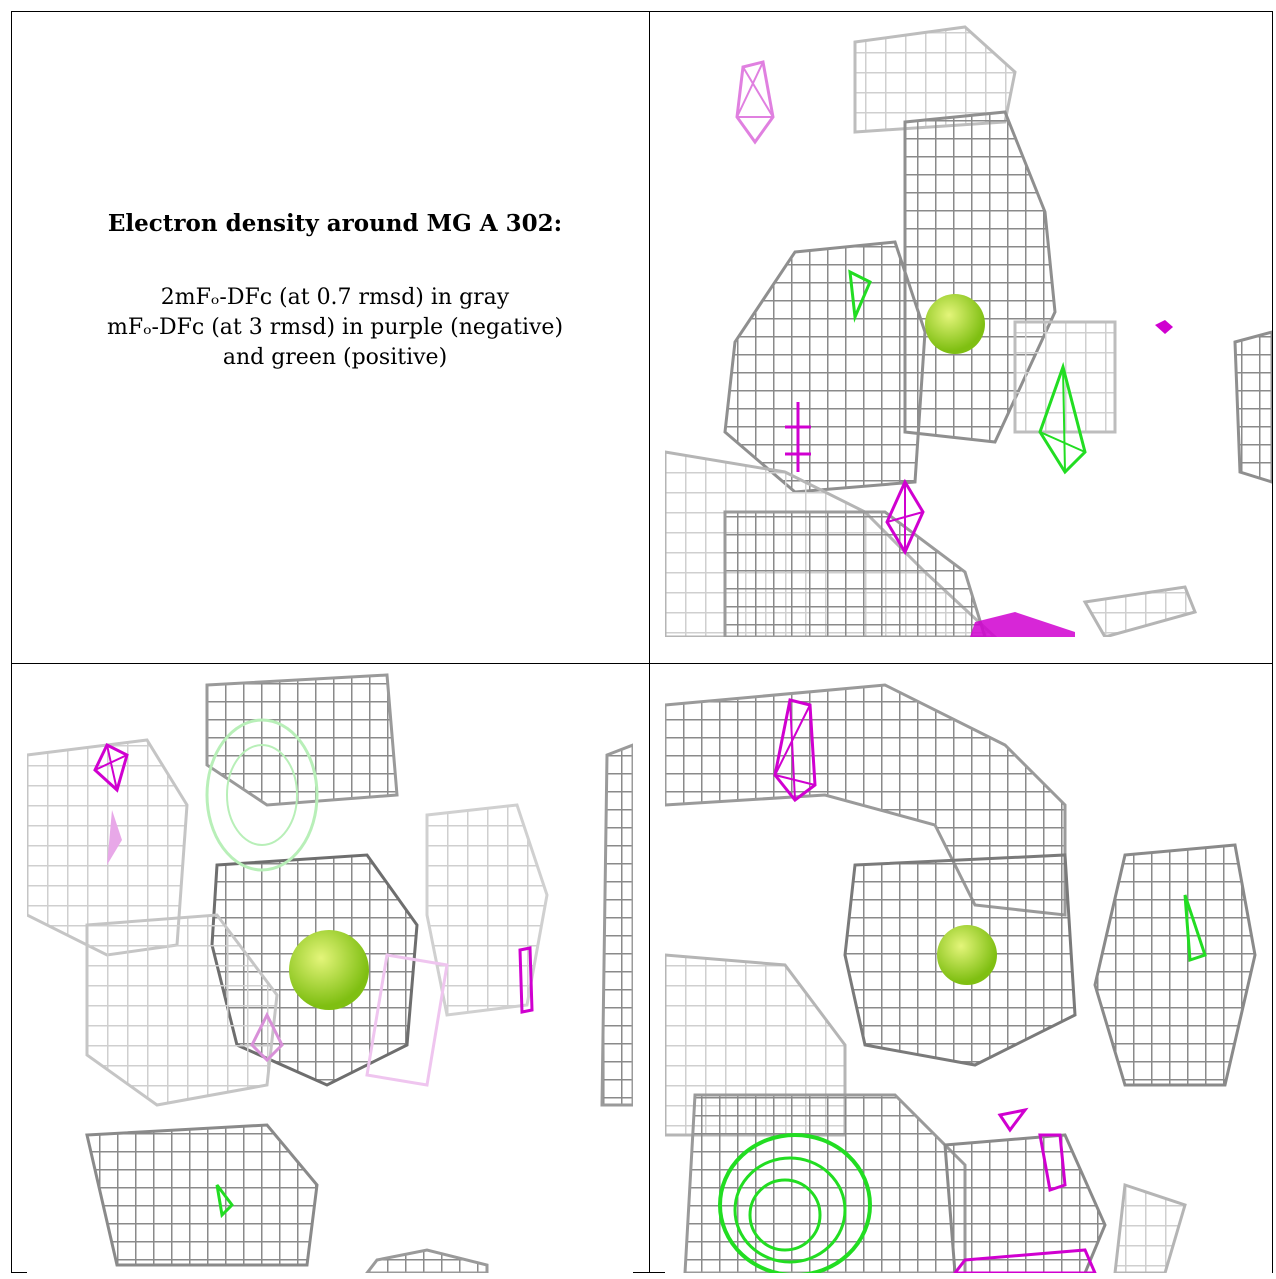 This screenshot has height=1279, width=1276. I want to click on caption-heading: Electron density around MG A 302:, so click(335, 223).